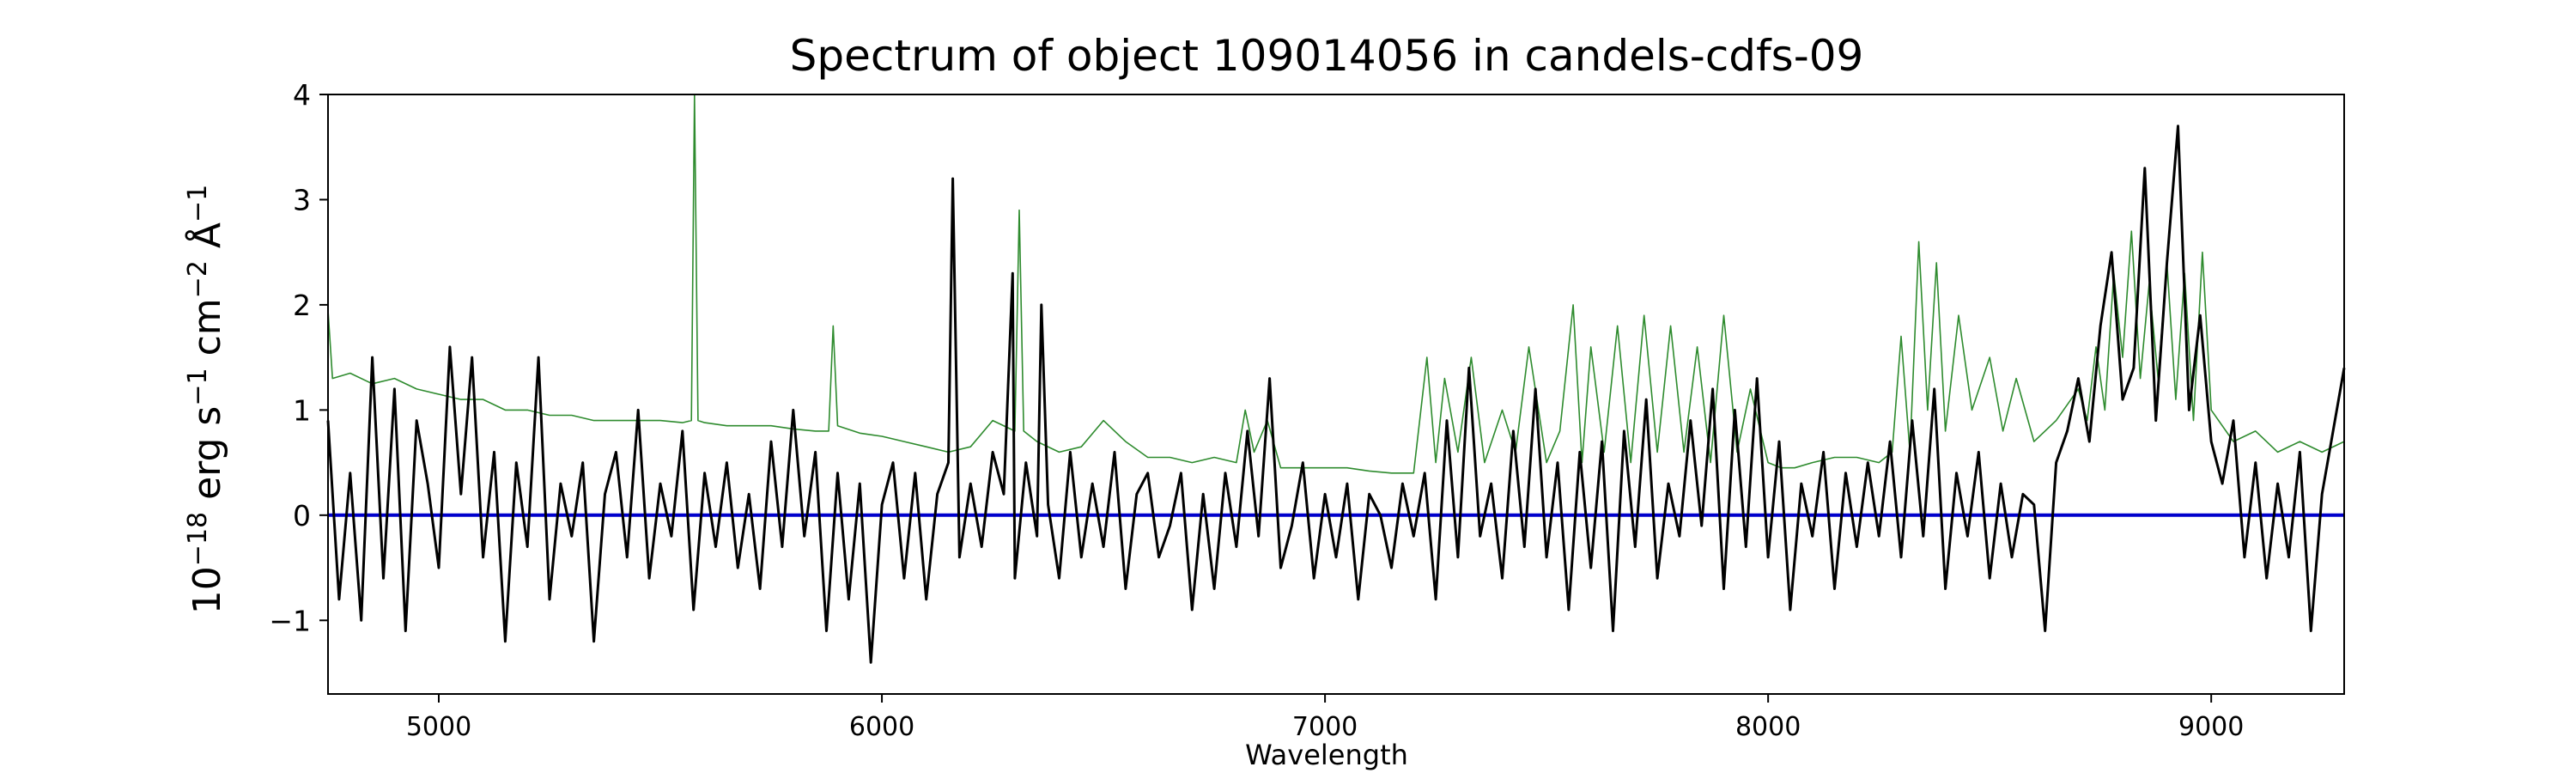  I want to click on y-tick-label: 3, so click(302, 199).